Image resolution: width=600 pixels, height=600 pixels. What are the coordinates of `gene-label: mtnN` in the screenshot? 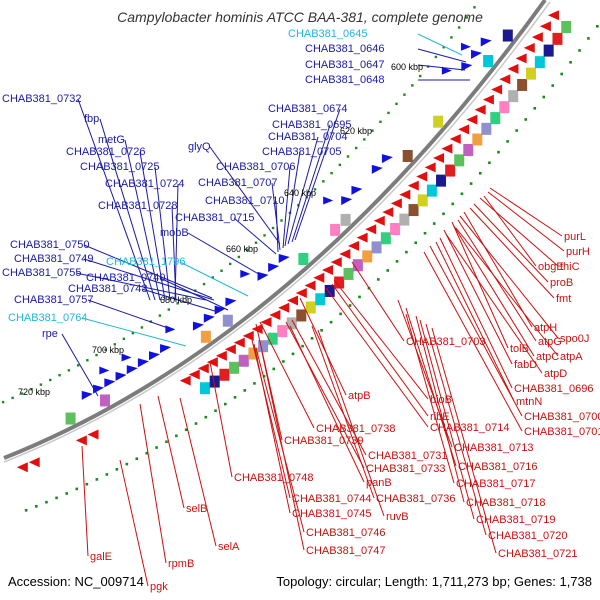 It's located at (529, 402).